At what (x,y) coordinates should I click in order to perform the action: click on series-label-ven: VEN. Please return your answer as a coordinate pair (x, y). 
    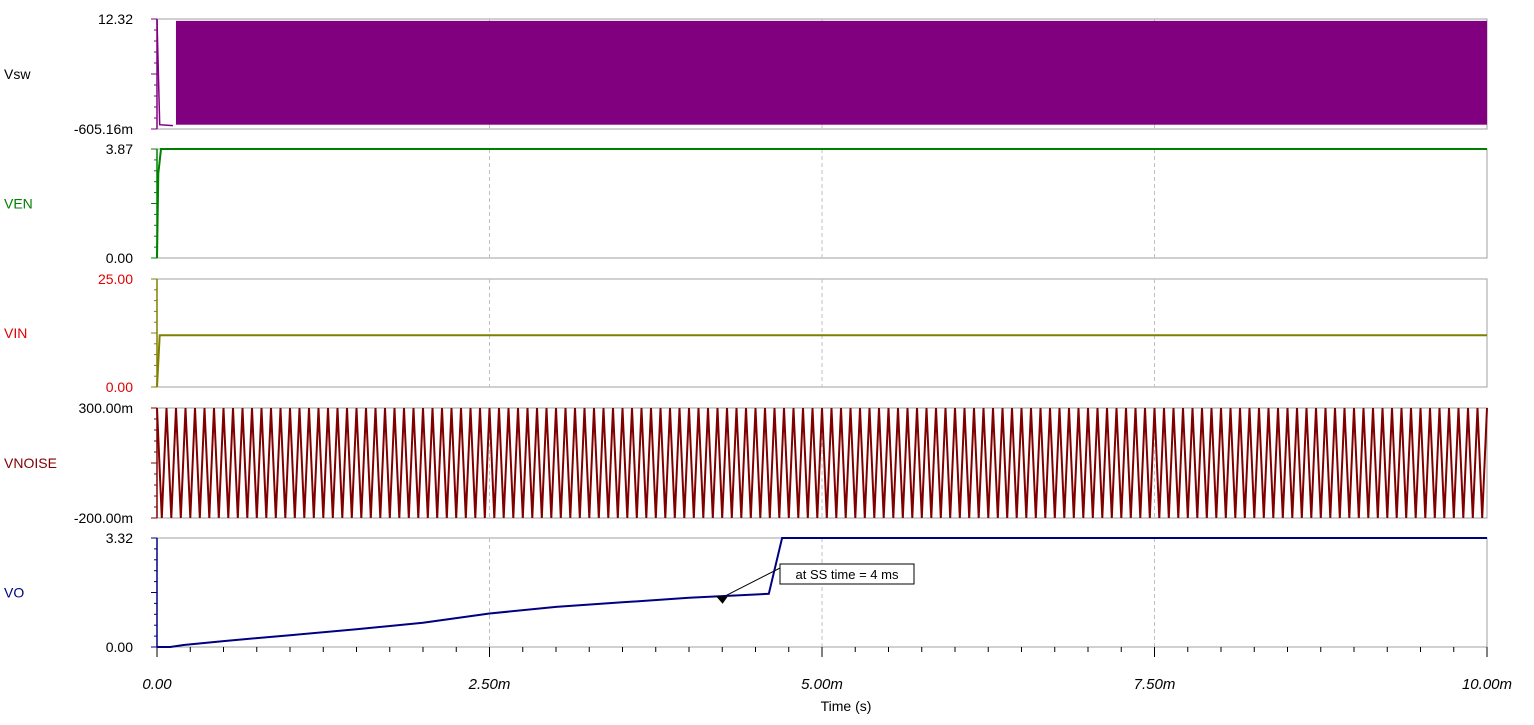
    Looking at the image, I should click on (18, 204).